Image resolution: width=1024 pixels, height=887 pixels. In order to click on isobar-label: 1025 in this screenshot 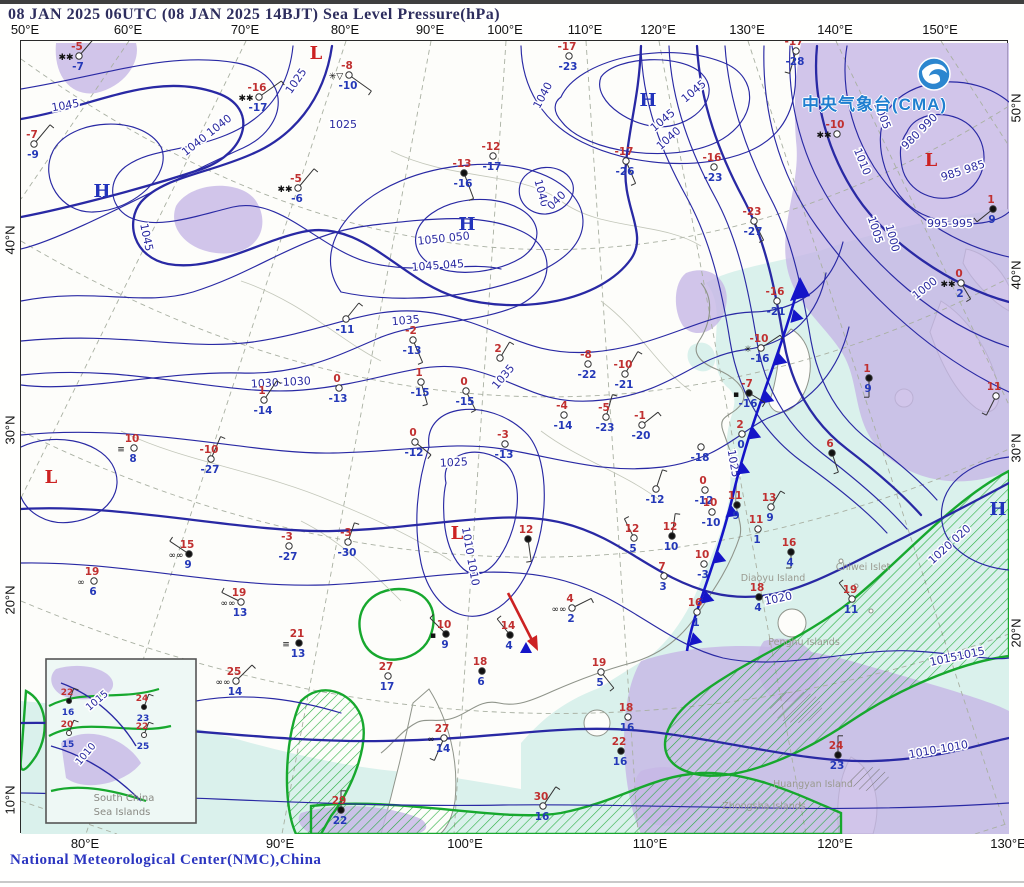, I will do `click(453, 462)`.